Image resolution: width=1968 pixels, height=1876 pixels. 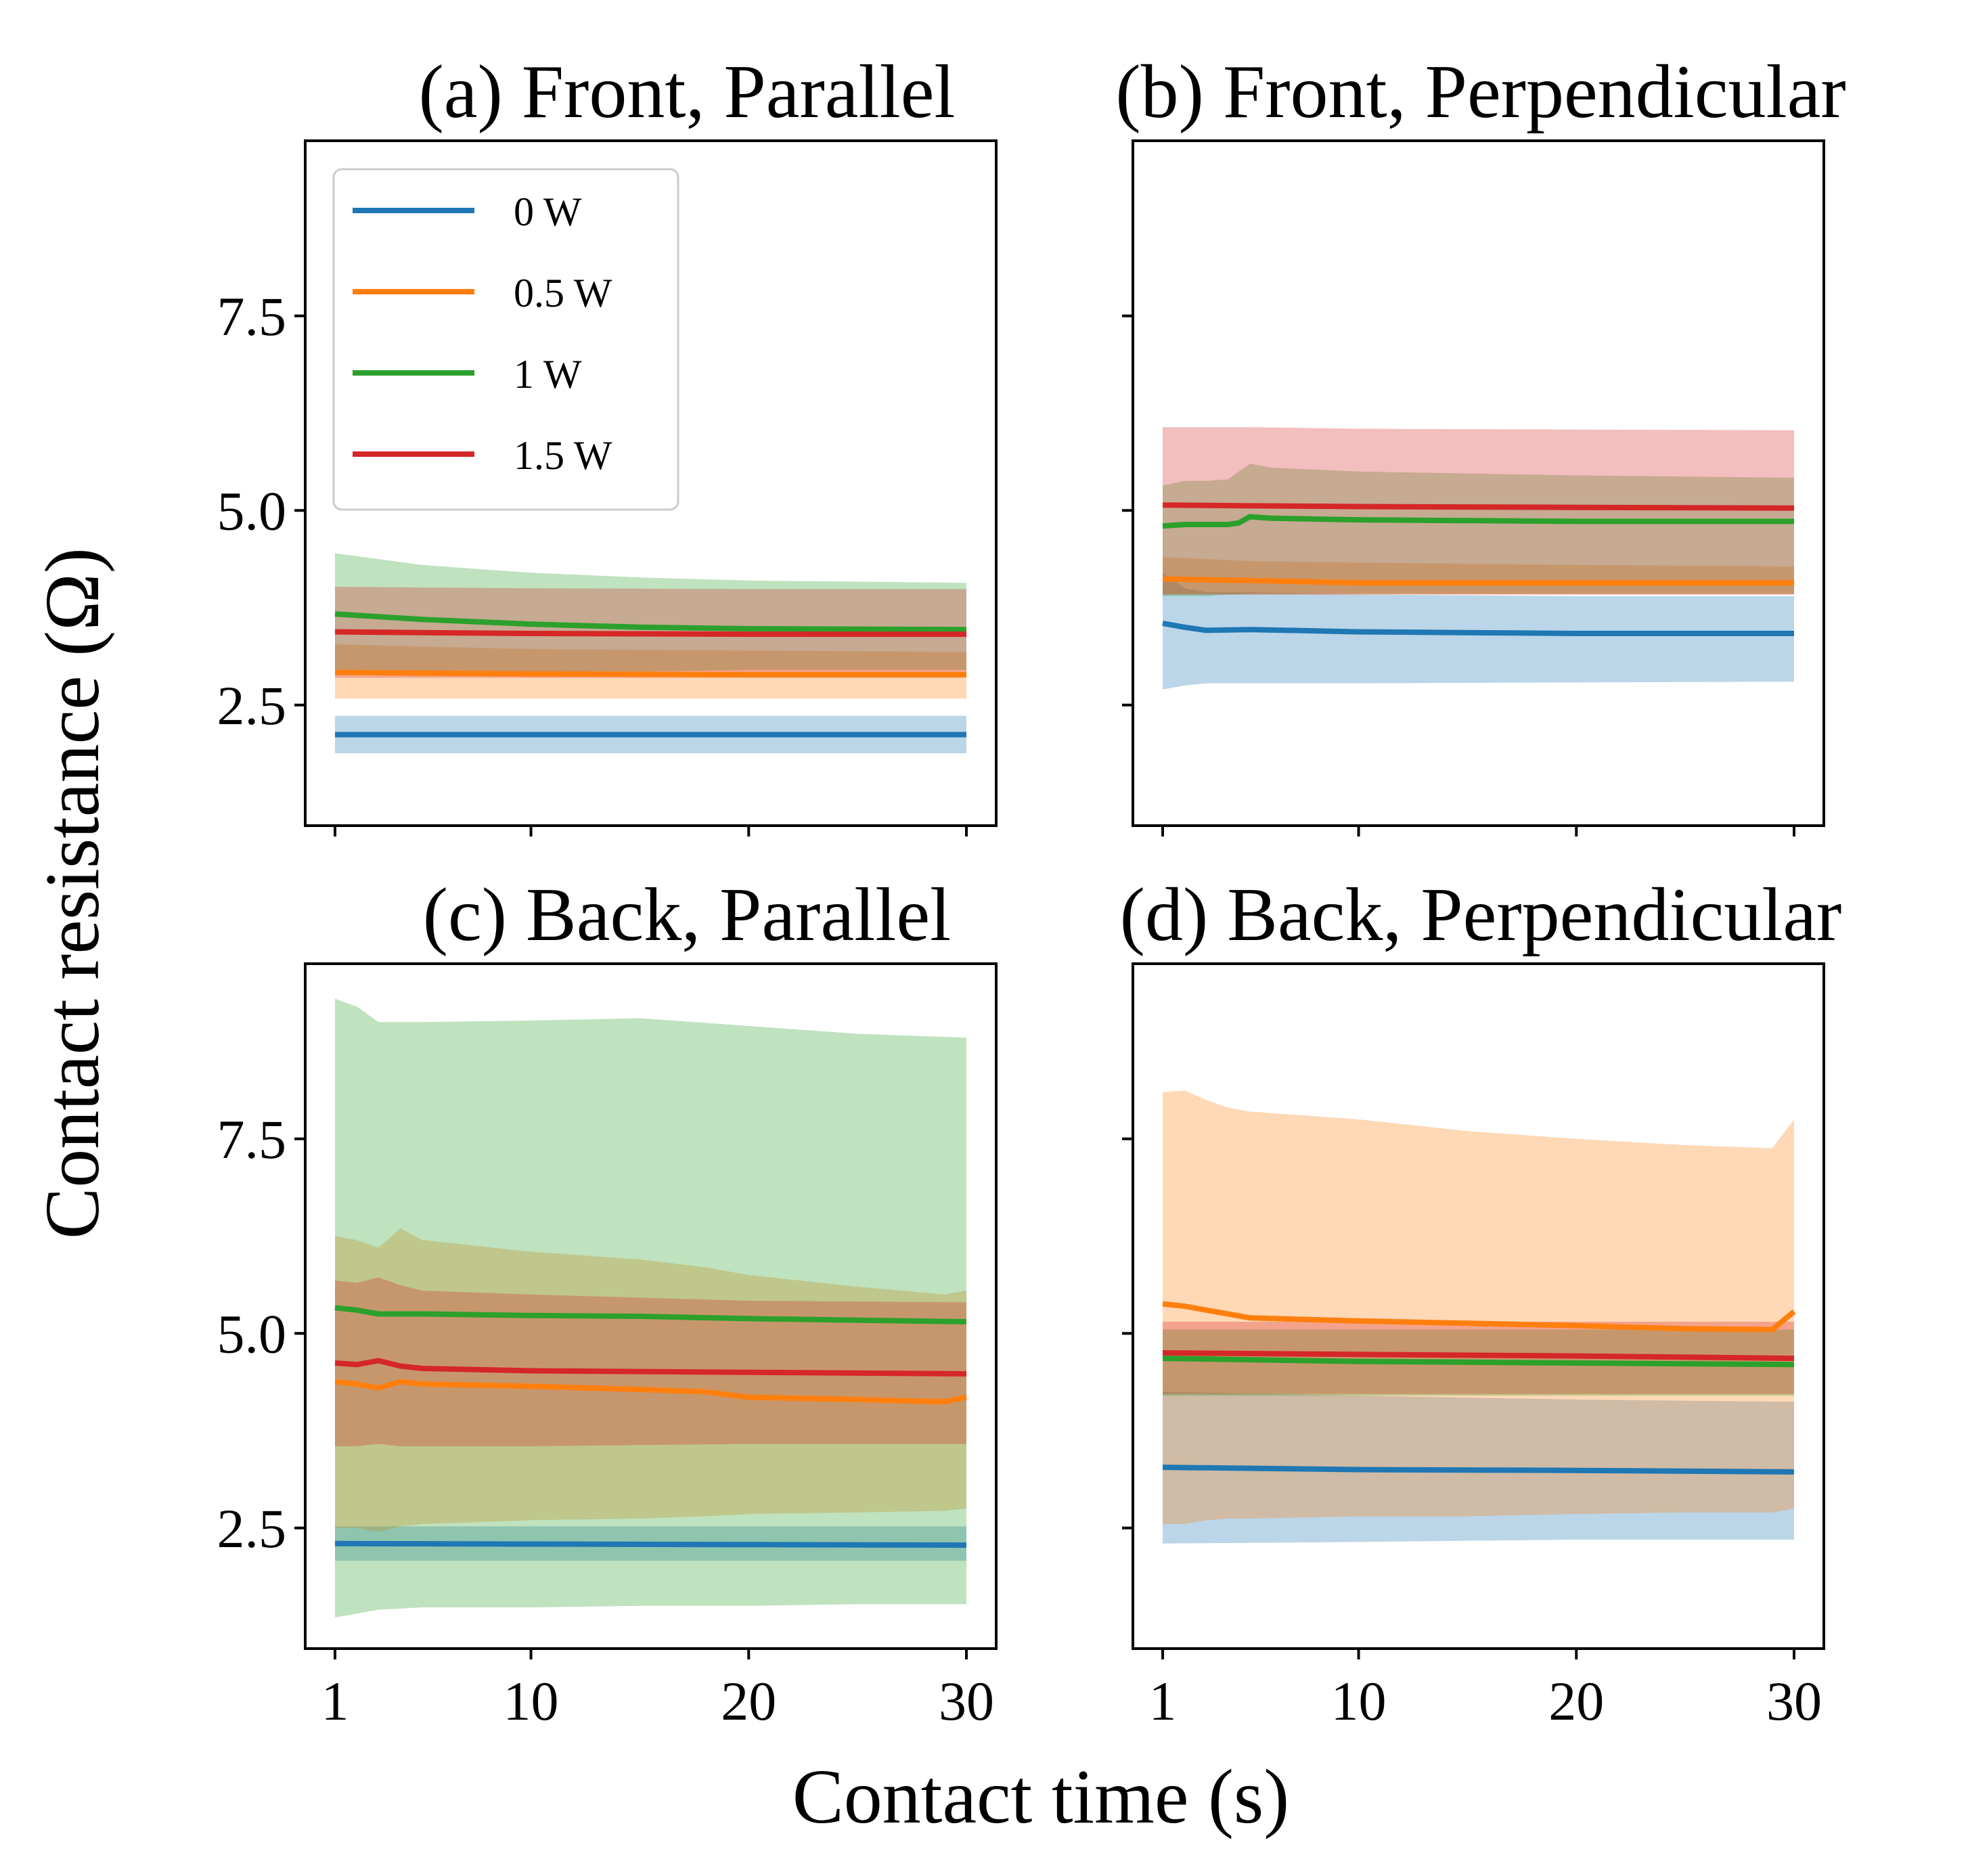 What do you see at coordinates (1481, 915) in the screenshot?
I see `panel-title: (d) Back, Perpendicular` at bounding box center [1481, 915].